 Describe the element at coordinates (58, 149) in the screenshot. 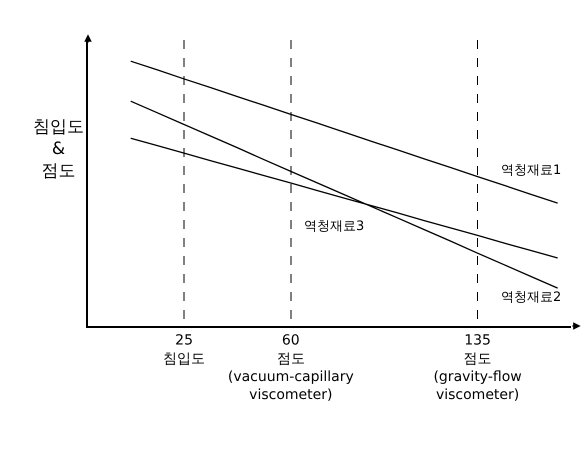

I see `y-axis-title: 침입도 & 점도` at that location.